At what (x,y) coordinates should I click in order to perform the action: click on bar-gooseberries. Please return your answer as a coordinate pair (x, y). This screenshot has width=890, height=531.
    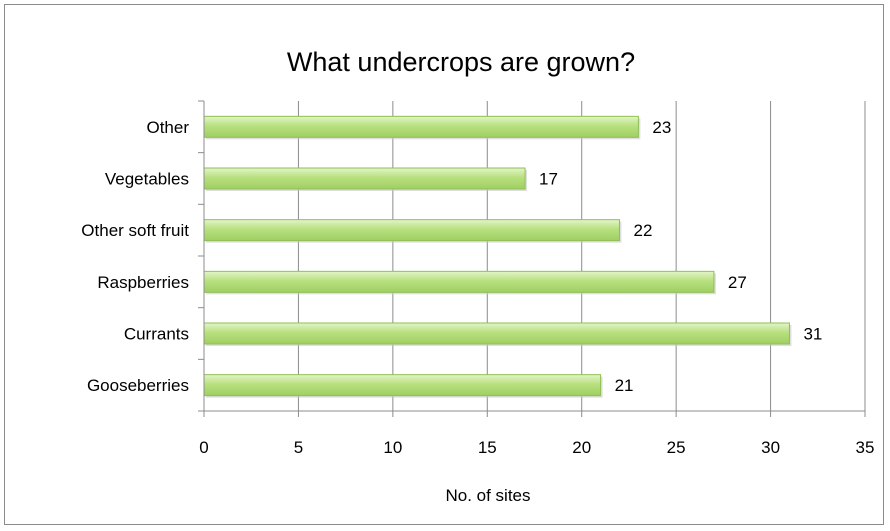
    Looking at the image, I should click on (402, 385).